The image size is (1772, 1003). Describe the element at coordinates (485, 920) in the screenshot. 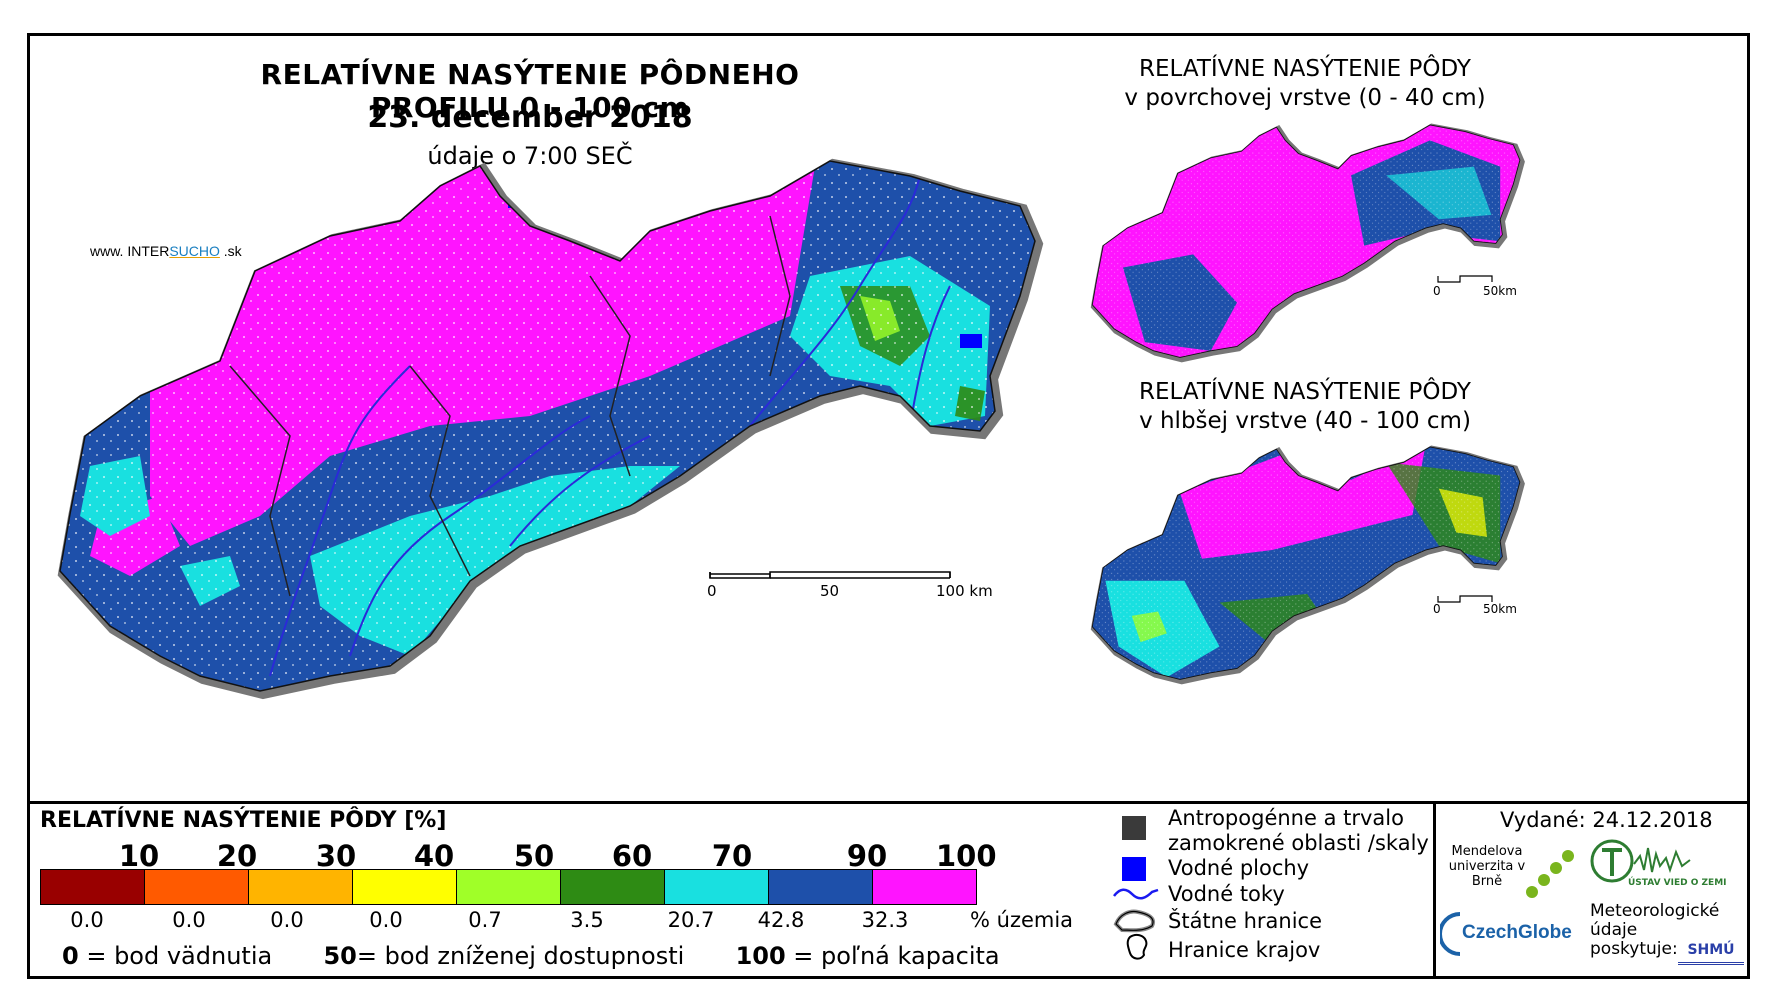

I see `percent-value: 0.7` at that location.